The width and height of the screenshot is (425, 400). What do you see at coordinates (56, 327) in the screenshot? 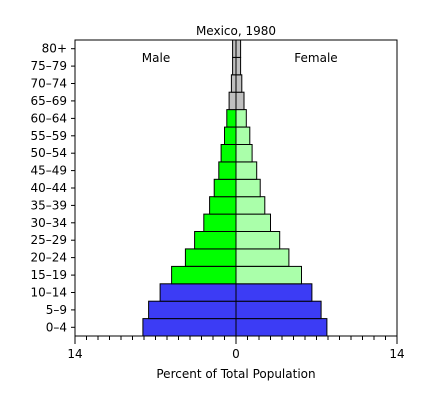
I see `y-tick-label-0: 0–4` at bounding box center [56, 327].